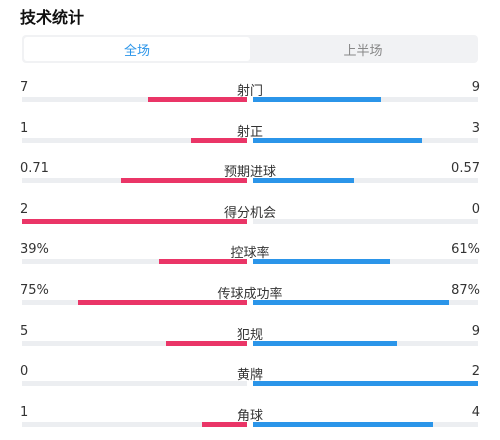 The image size is (500, 440). What do you see at coordinates (465, 290) in the screenshot?
I see `away-value: 87%` at bounding box center [465, 290].